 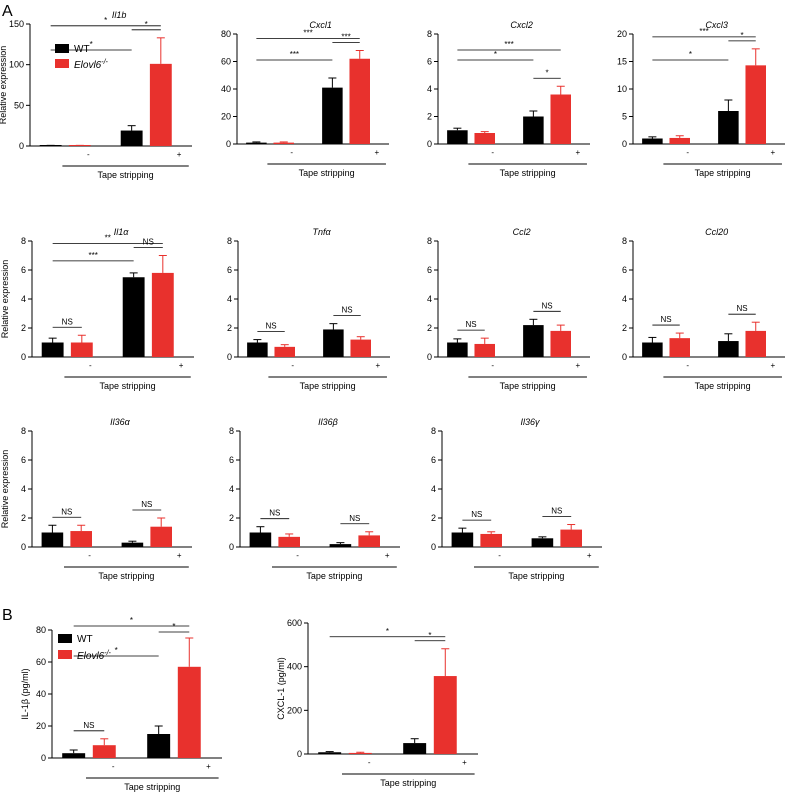 What do you see at coordinates (108, 238) in the screenshot?
I see `sig-label: **` at bounding box center [108, 238].